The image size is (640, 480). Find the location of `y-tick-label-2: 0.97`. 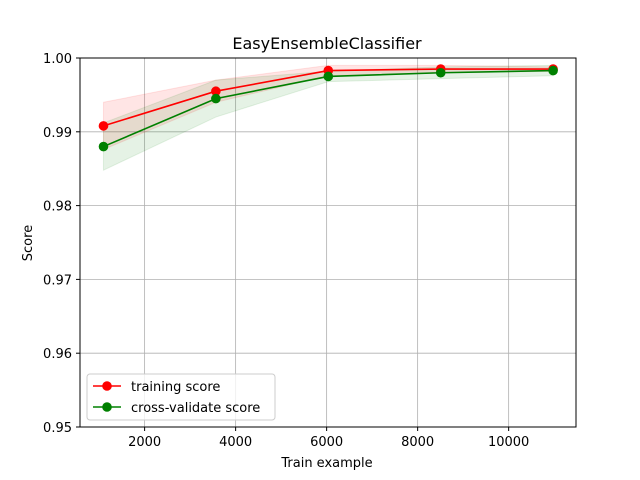

y-tick-label-2: 0.97 is located at coordinates (57, 280).